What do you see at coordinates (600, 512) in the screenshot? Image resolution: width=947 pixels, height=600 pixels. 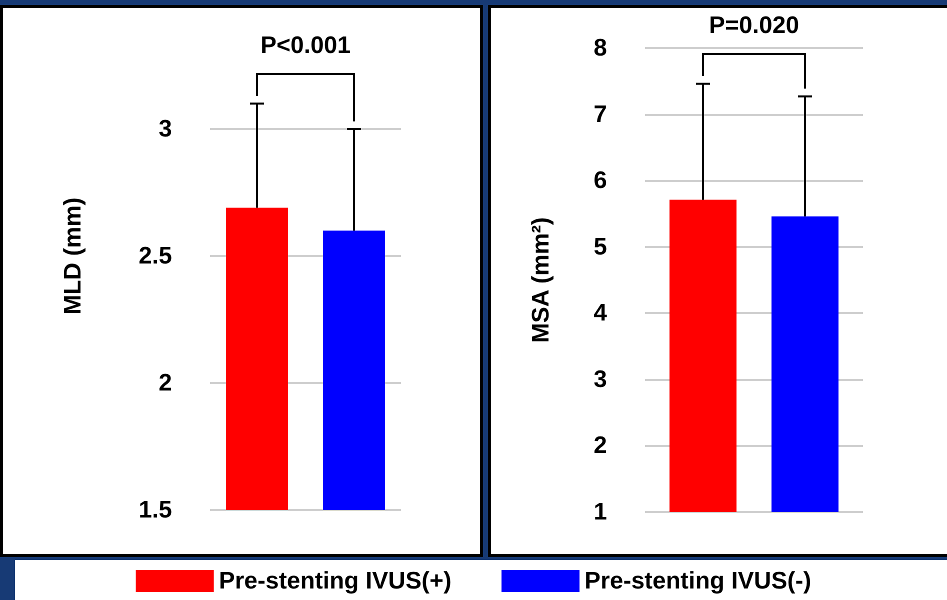 I see `y-tick-label: 1` at bounding box center [600, 512].